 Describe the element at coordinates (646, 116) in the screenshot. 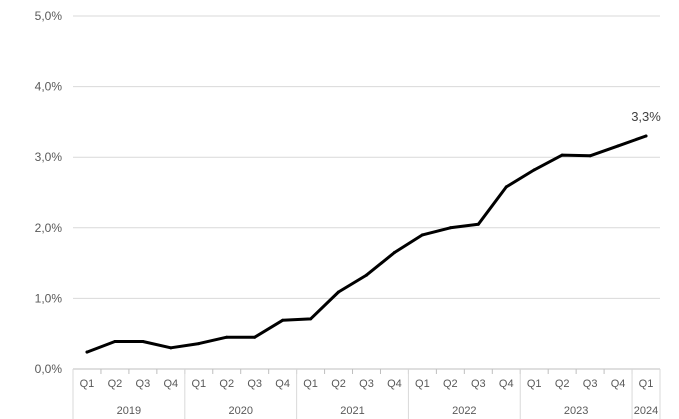

I see `data-label: 3,3%` at that location.